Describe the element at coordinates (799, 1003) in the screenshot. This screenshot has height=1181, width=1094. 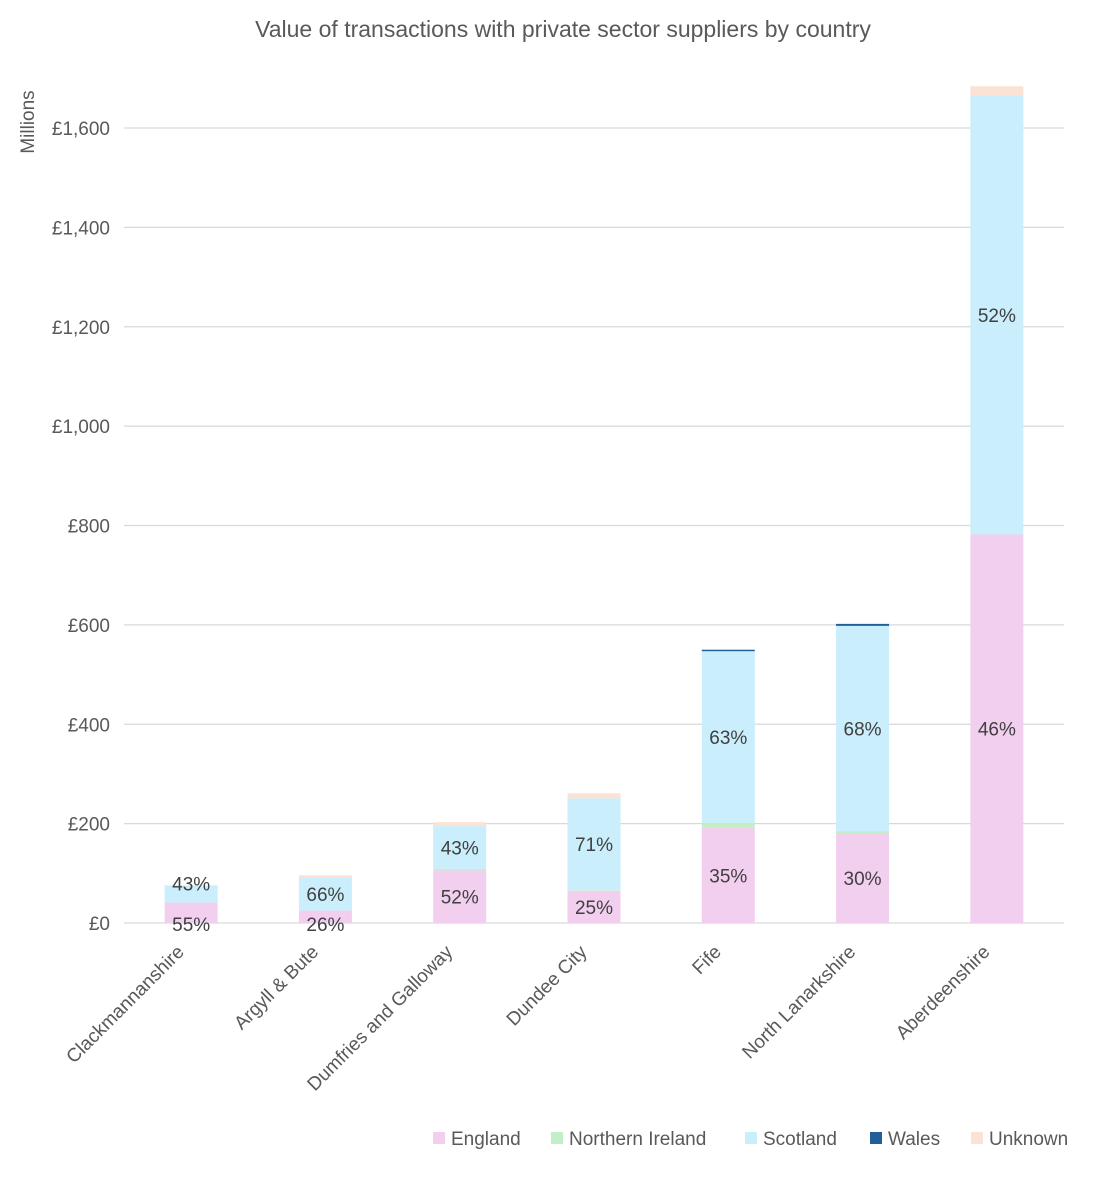
I see `x-tick-label: North Lanarkshire` at that location.